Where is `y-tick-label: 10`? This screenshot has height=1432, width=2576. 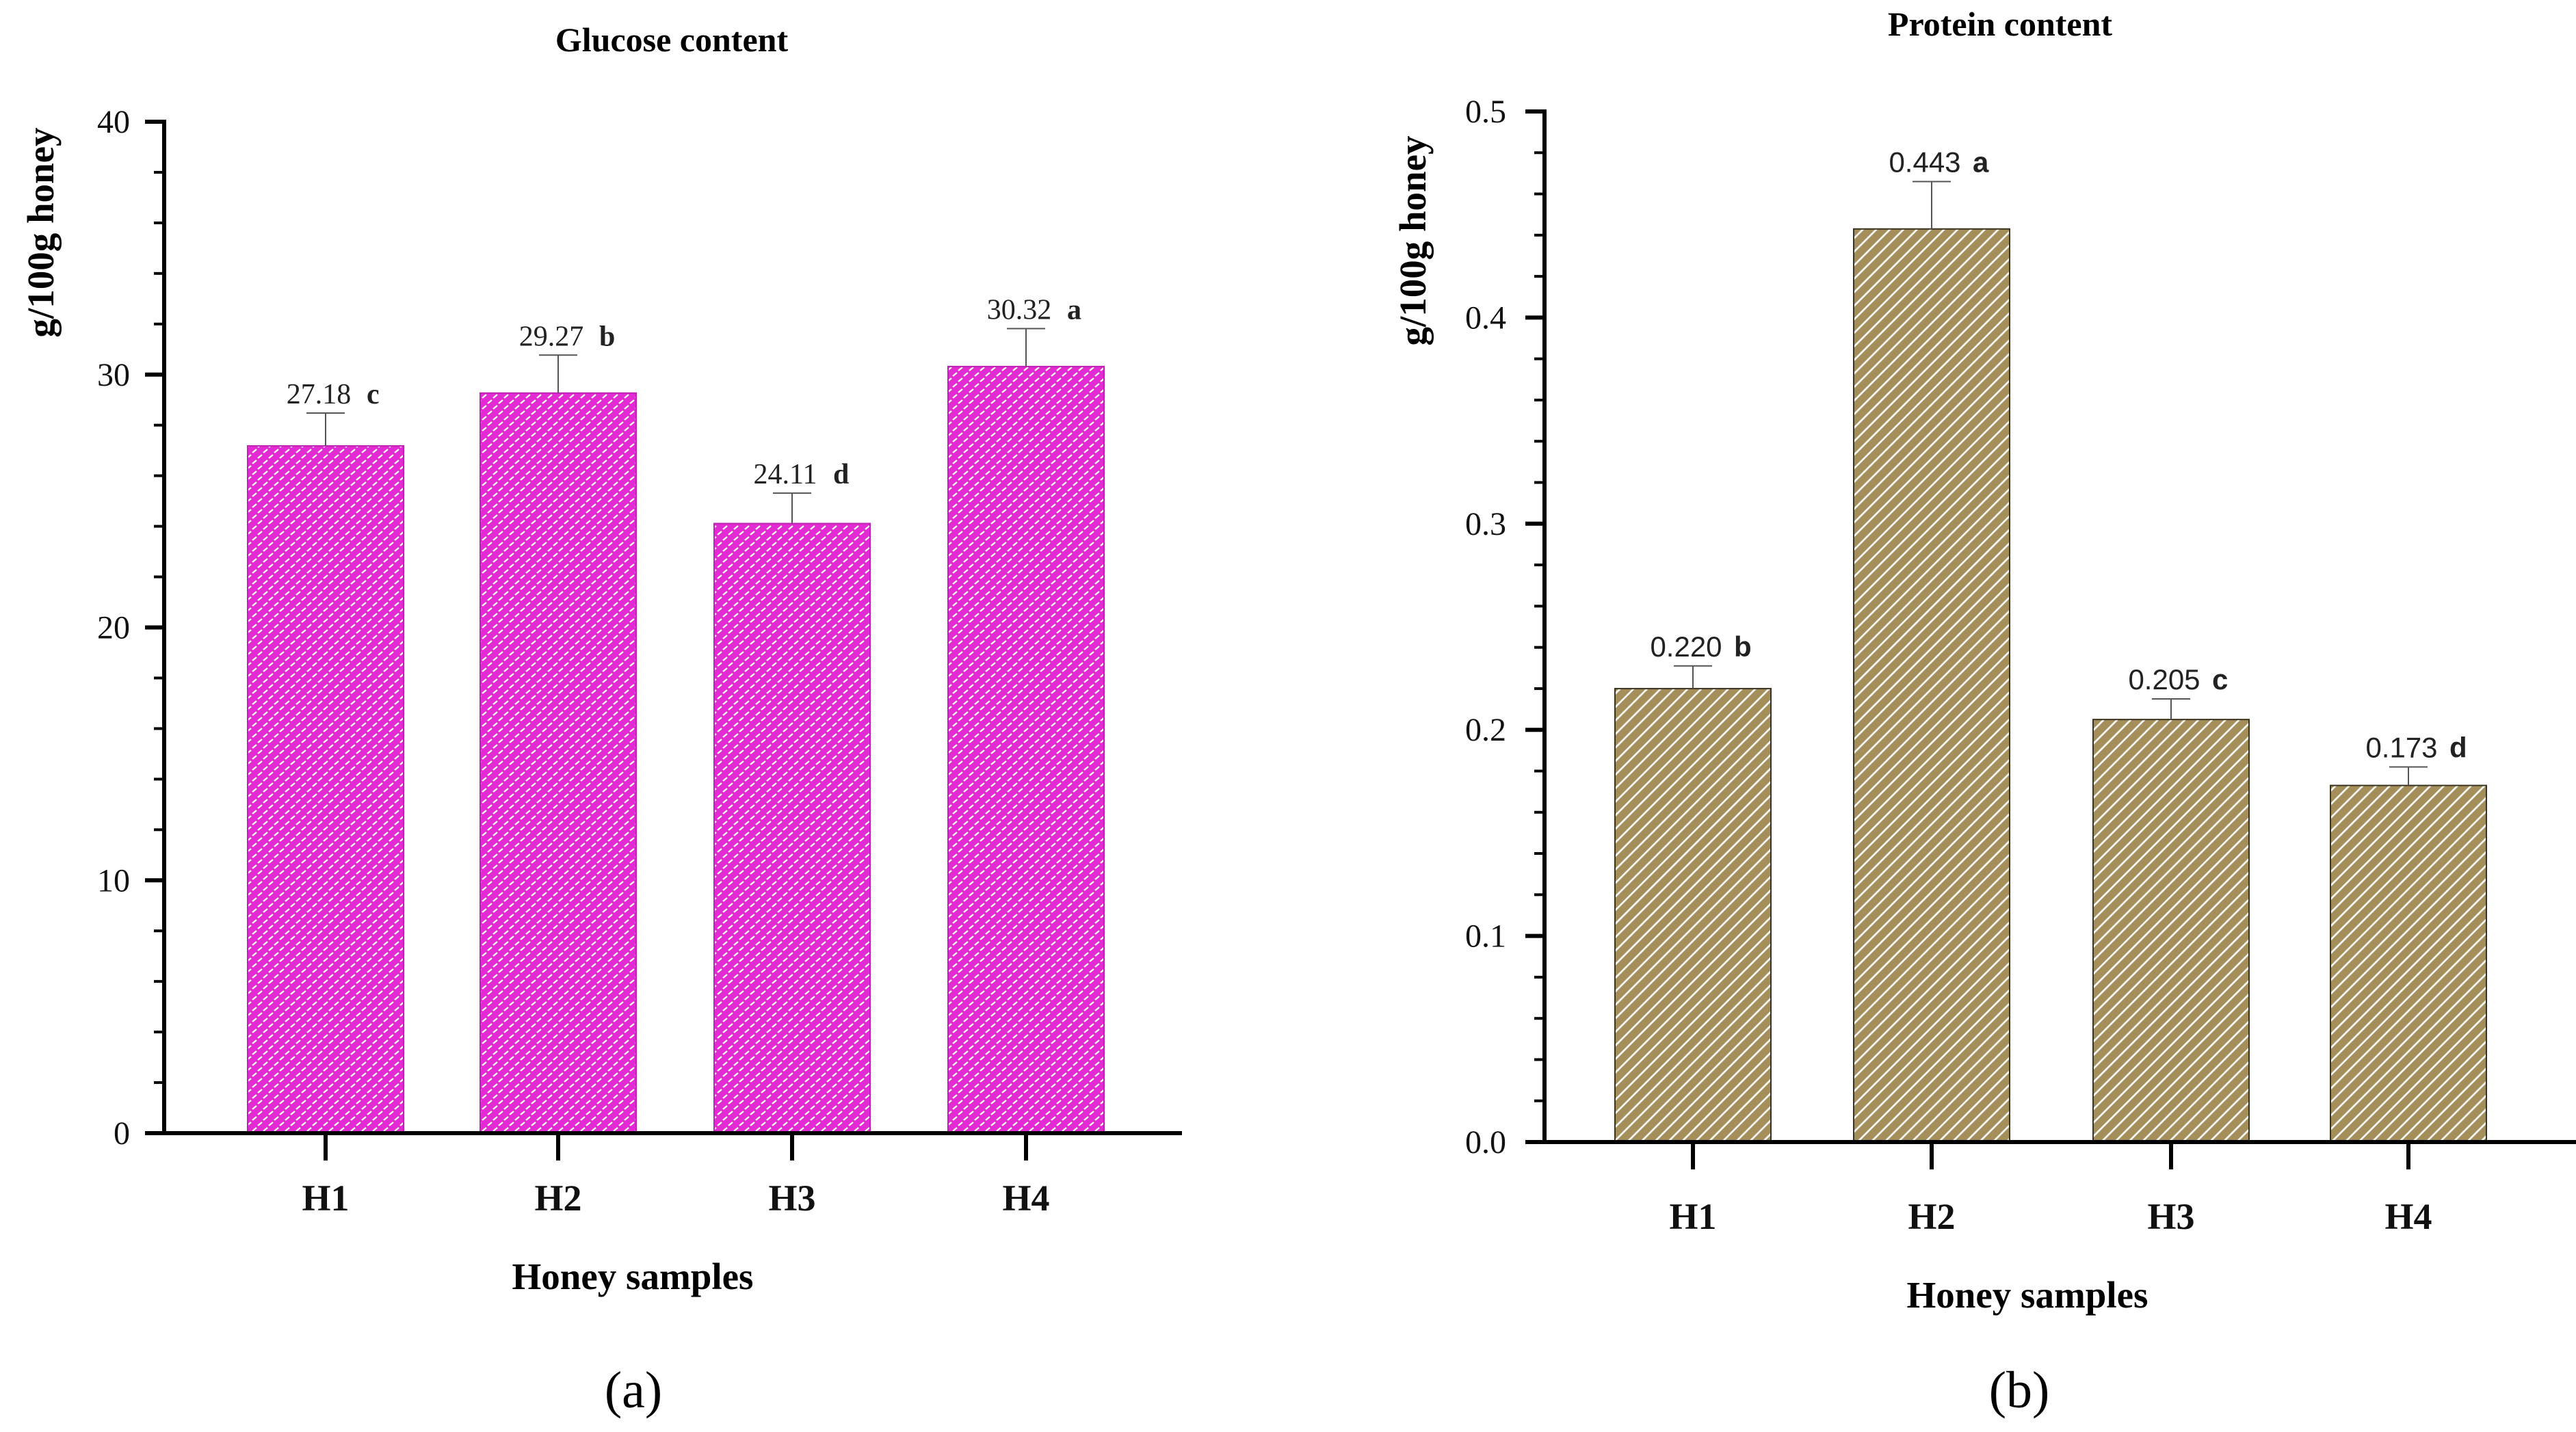 y-tick-label: 10 is located at coordinates (113, 881).